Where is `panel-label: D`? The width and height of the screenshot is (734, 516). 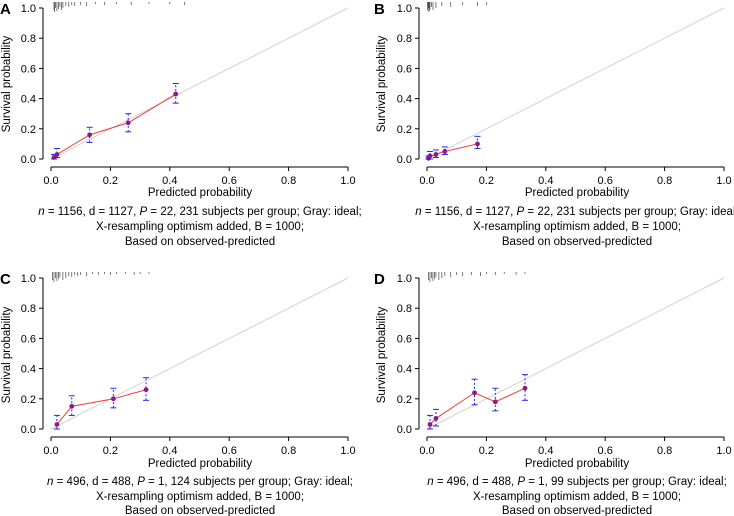 panel-label: D is located at coordinates (379, 279).